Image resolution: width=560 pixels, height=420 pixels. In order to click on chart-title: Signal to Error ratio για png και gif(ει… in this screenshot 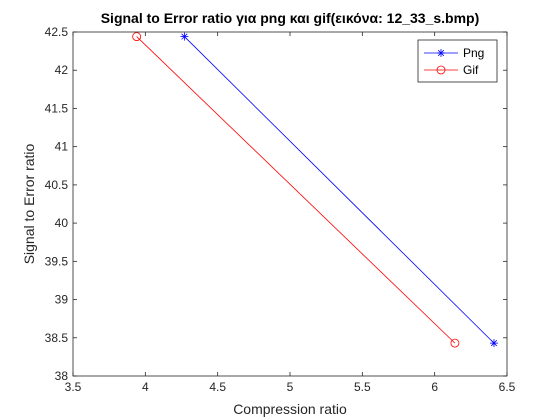, I will do `click(290, 18)`.